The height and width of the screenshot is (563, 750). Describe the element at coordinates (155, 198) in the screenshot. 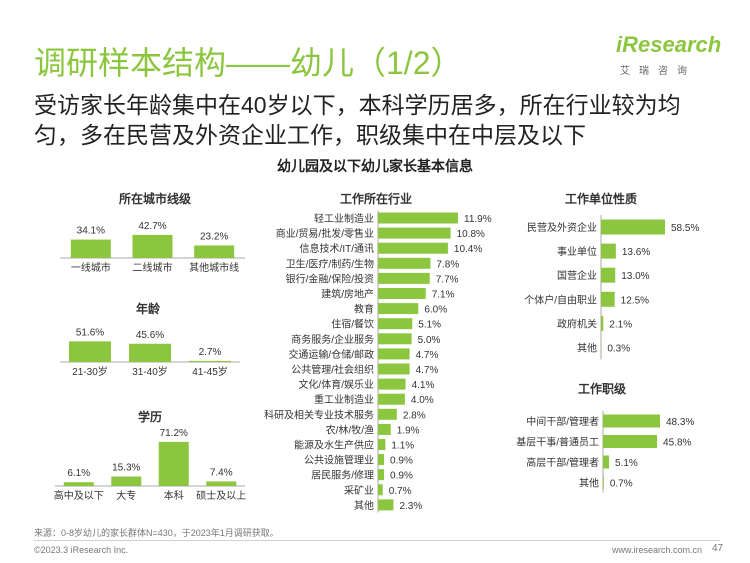

I see `city-chart-title: 所在城市线级` at that location.